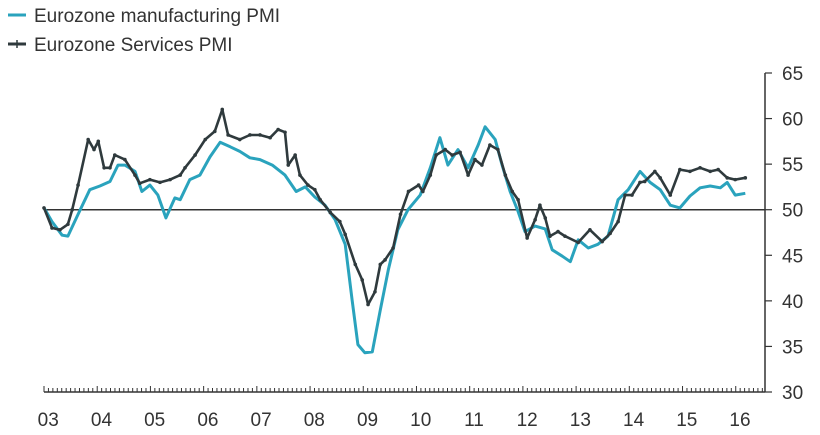 The height and width of the screenshot is (435, 820). I want to click on y-tick-label: 40, so click(792, 302).